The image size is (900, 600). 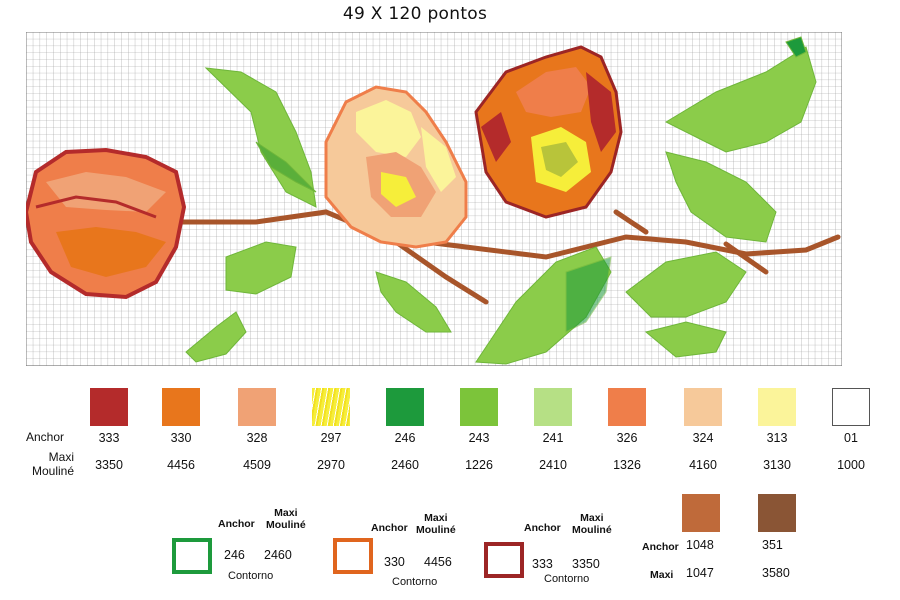 What do you see at coordinates (627, 465) in the screenshot?
I see `maxi-number: 1326` at bounding box center [627, 465].